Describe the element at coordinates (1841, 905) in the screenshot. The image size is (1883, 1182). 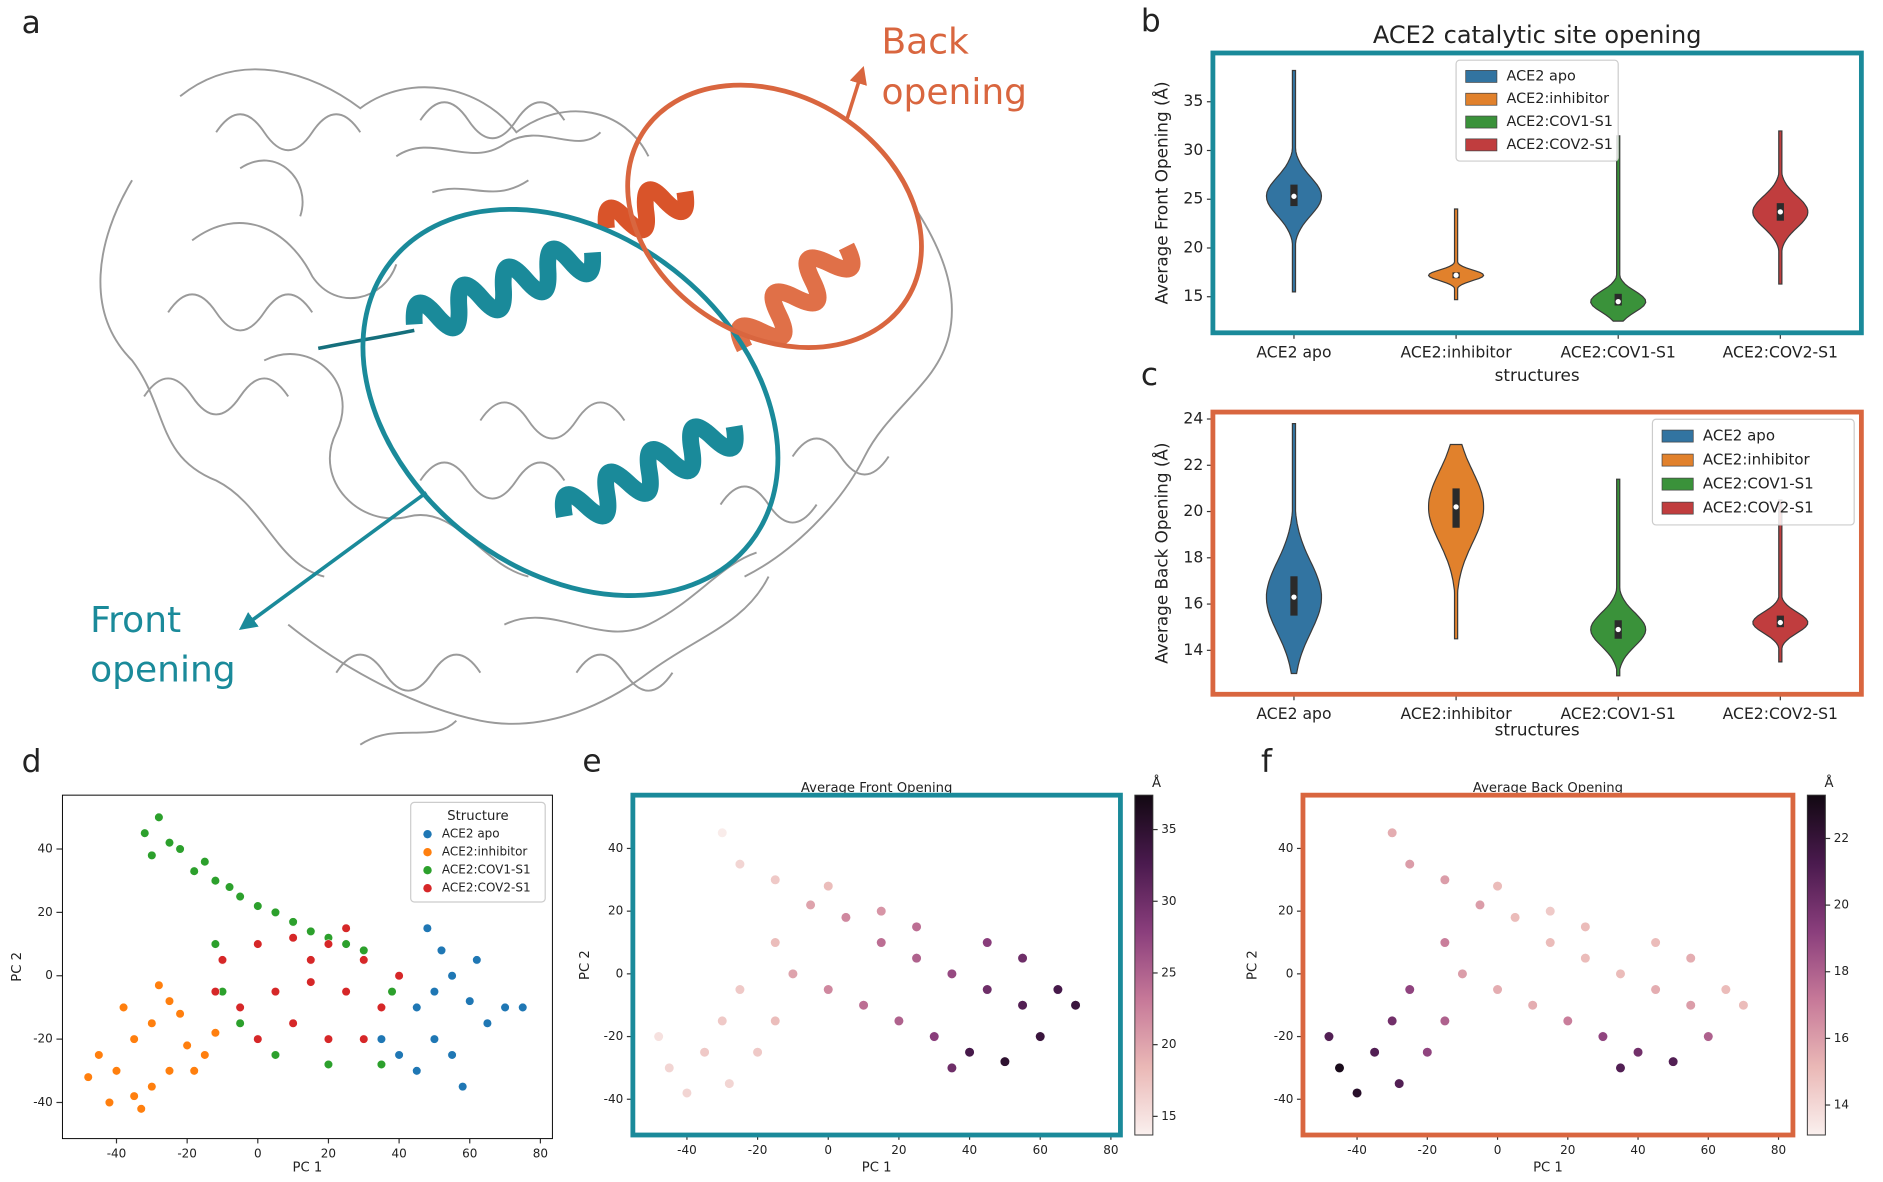
I see `colorbar-tick-label: 20` at that location.